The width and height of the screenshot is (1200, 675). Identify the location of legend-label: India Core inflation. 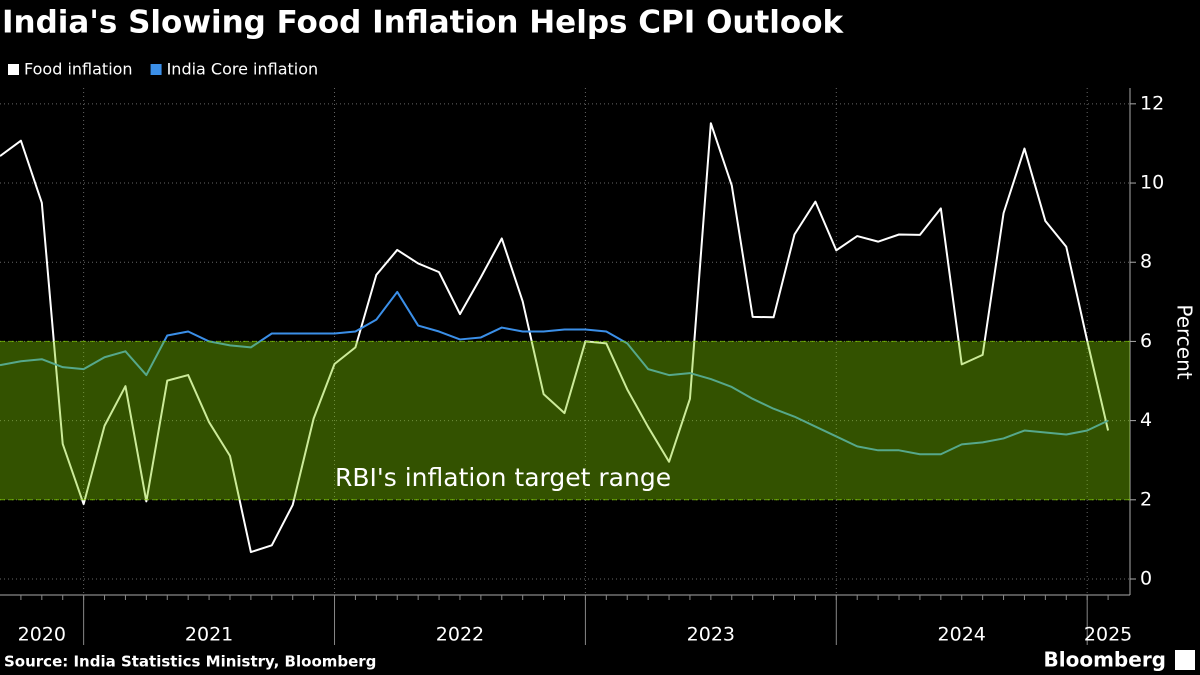
(243, 69).